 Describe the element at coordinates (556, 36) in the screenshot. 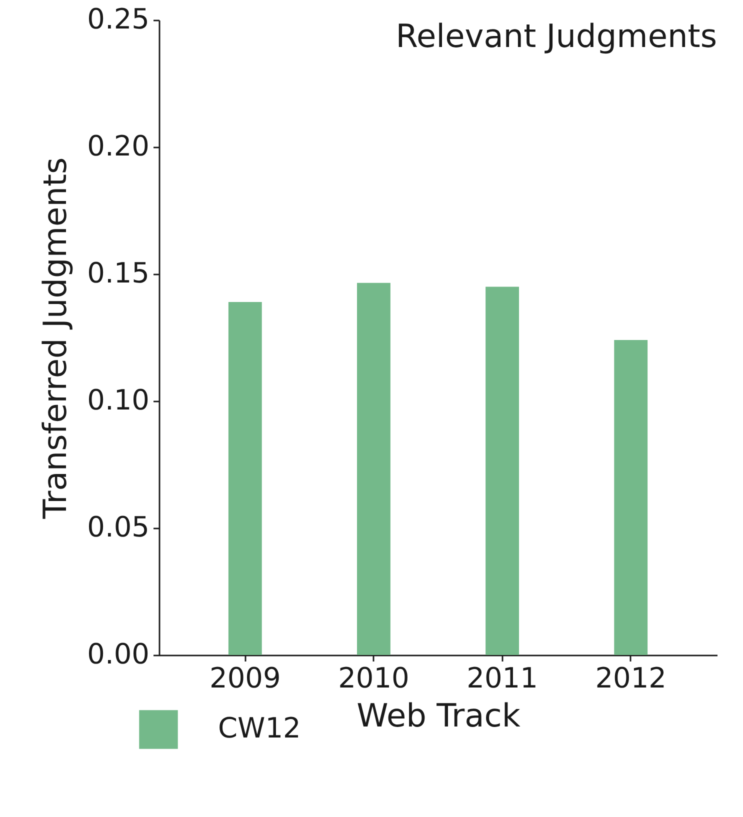

I see `chart-title: Relevant Judgments` at that location.